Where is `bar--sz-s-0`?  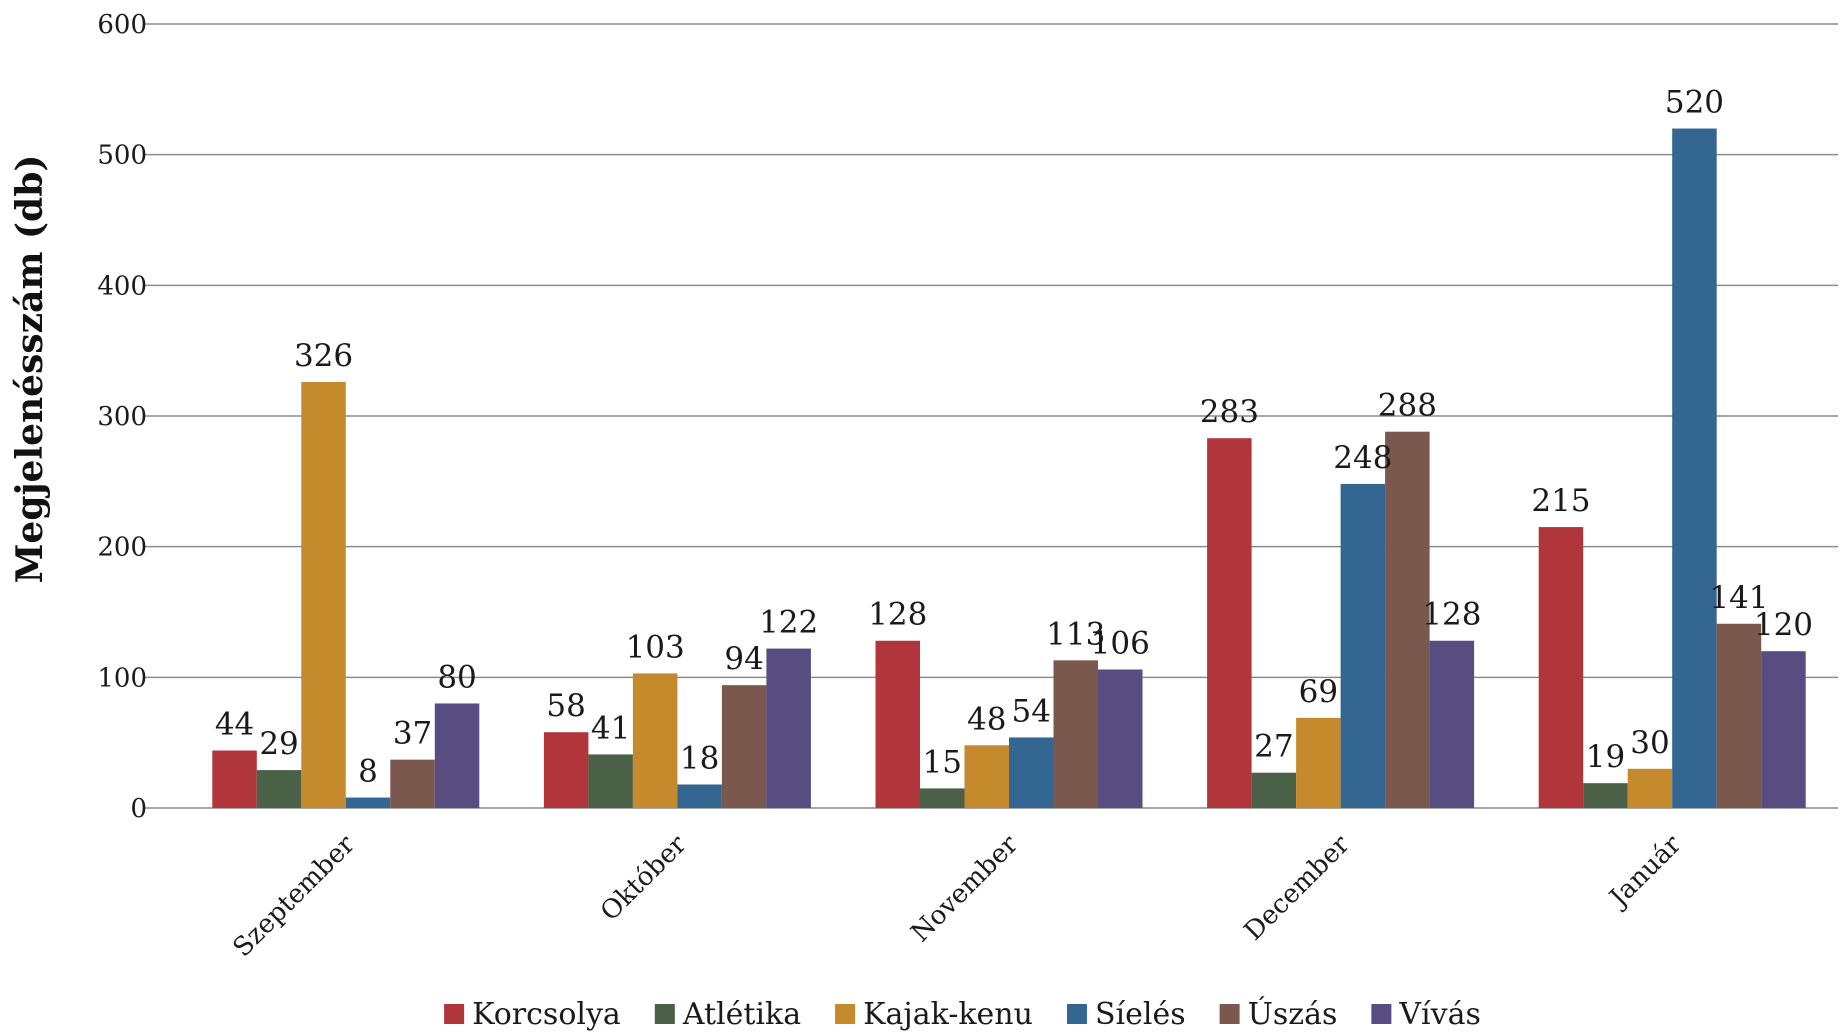
bar--sz-s-0 is located at coordinates (412, 783).